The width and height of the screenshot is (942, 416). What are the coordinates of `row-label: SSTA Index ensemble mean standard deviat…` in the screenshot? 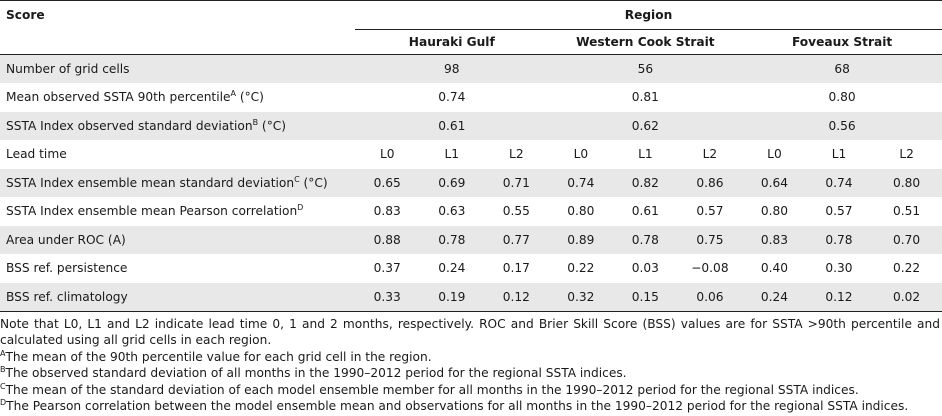 It's located at (167, 182).